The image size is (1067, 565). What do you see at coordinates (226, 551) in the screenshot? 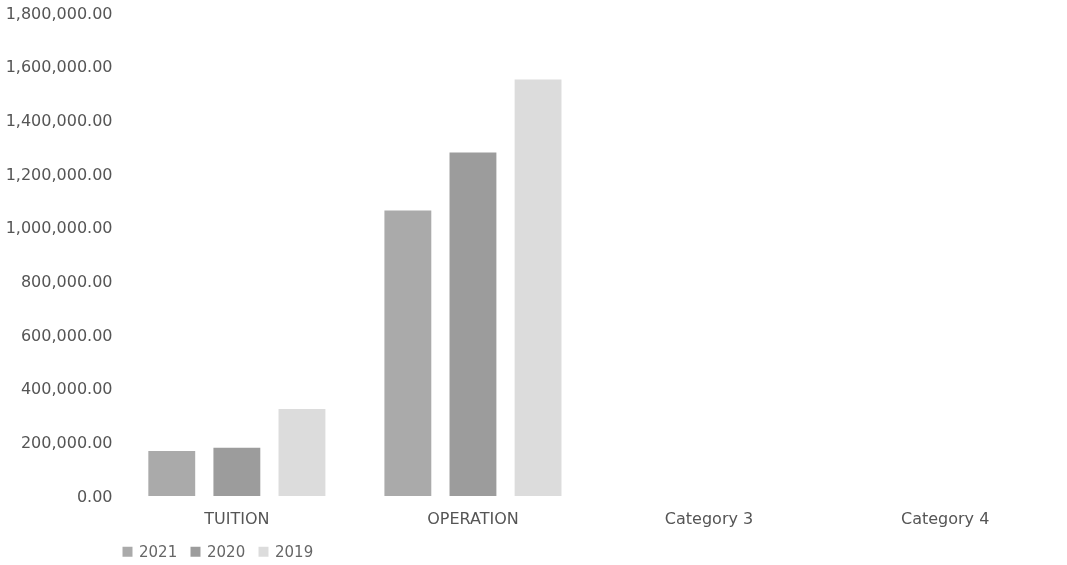
I see `legend-label: 2020` at bounding box center [226, 551].